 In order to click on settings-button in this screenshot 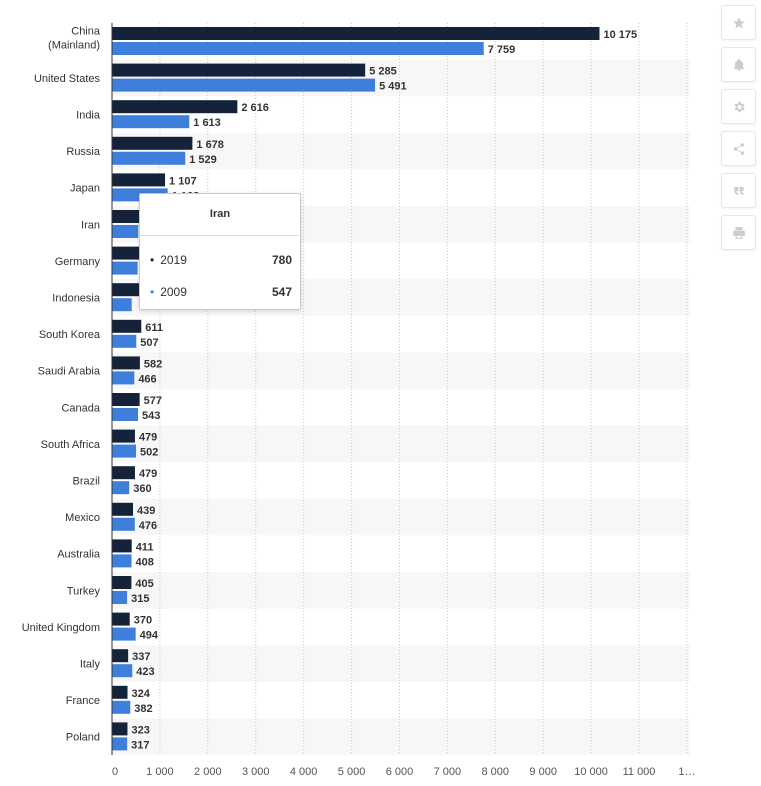, I will do `click(738, 106)`.